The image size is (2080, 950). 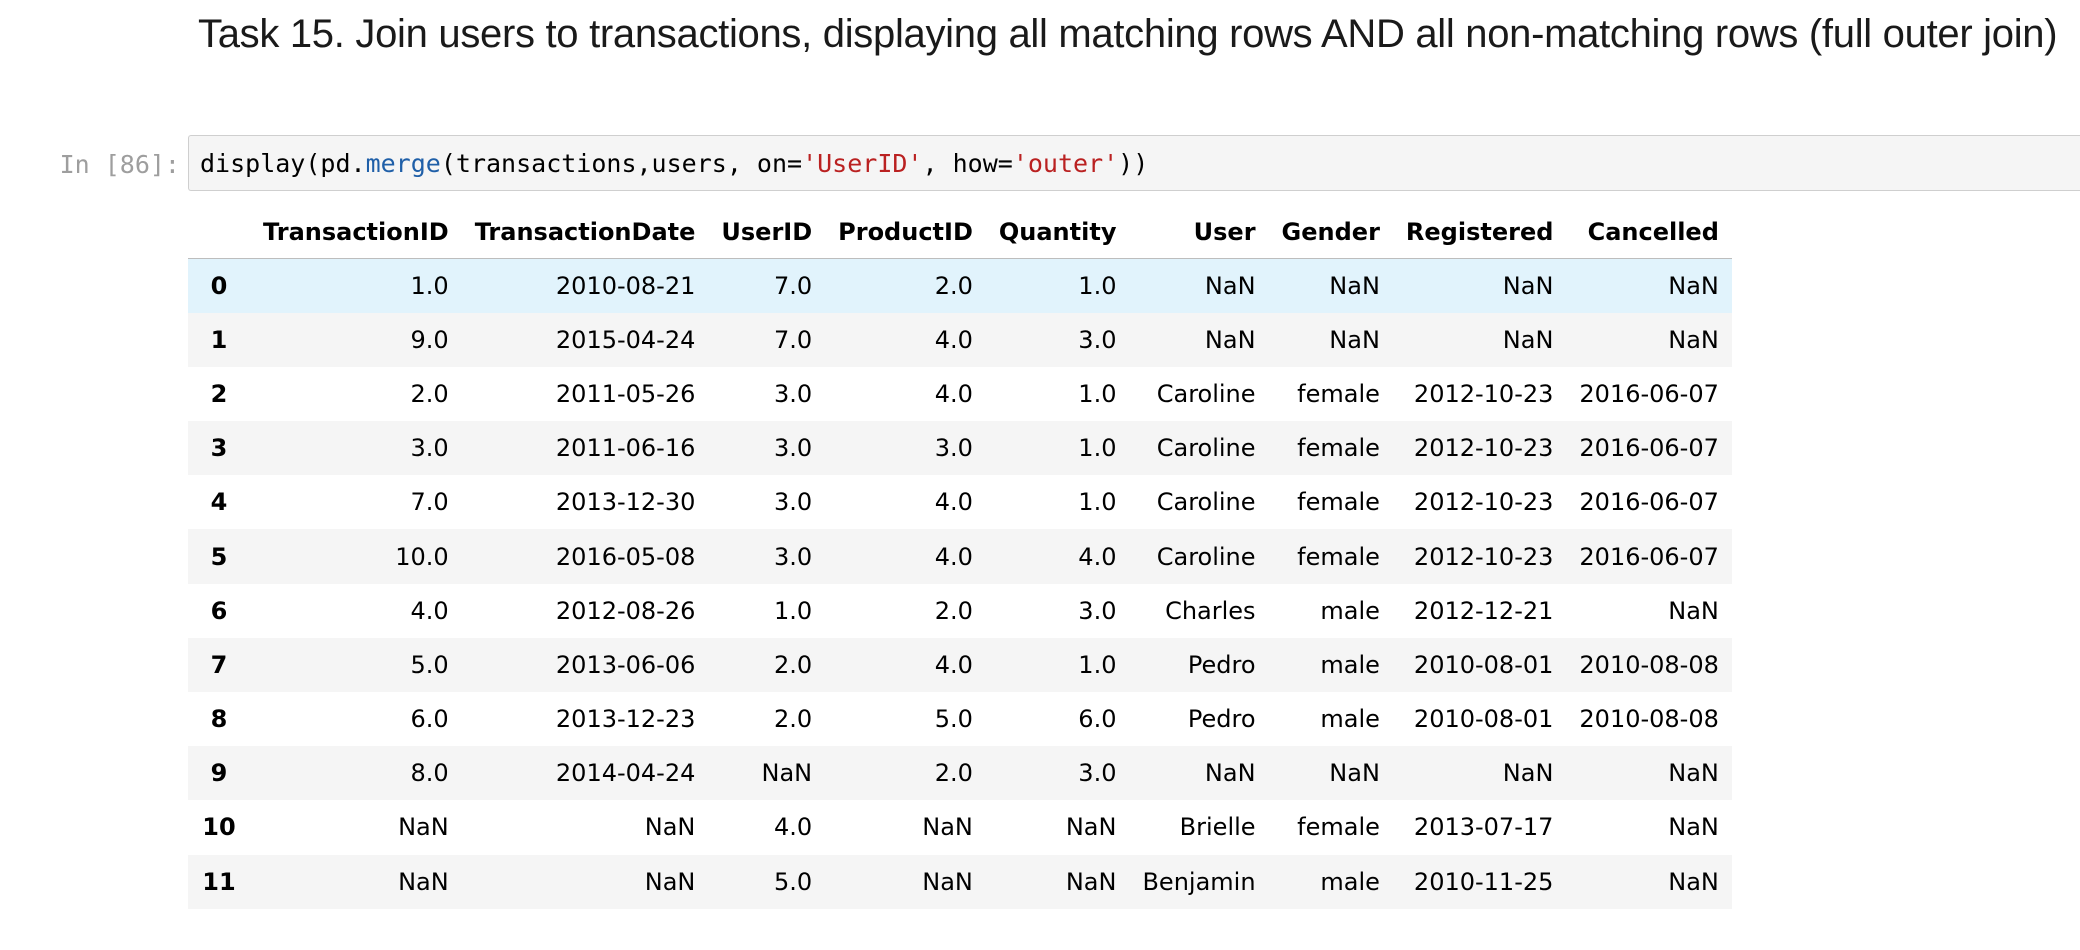 I want to click on code-token: 'outer', so click(x=1065, y=163).